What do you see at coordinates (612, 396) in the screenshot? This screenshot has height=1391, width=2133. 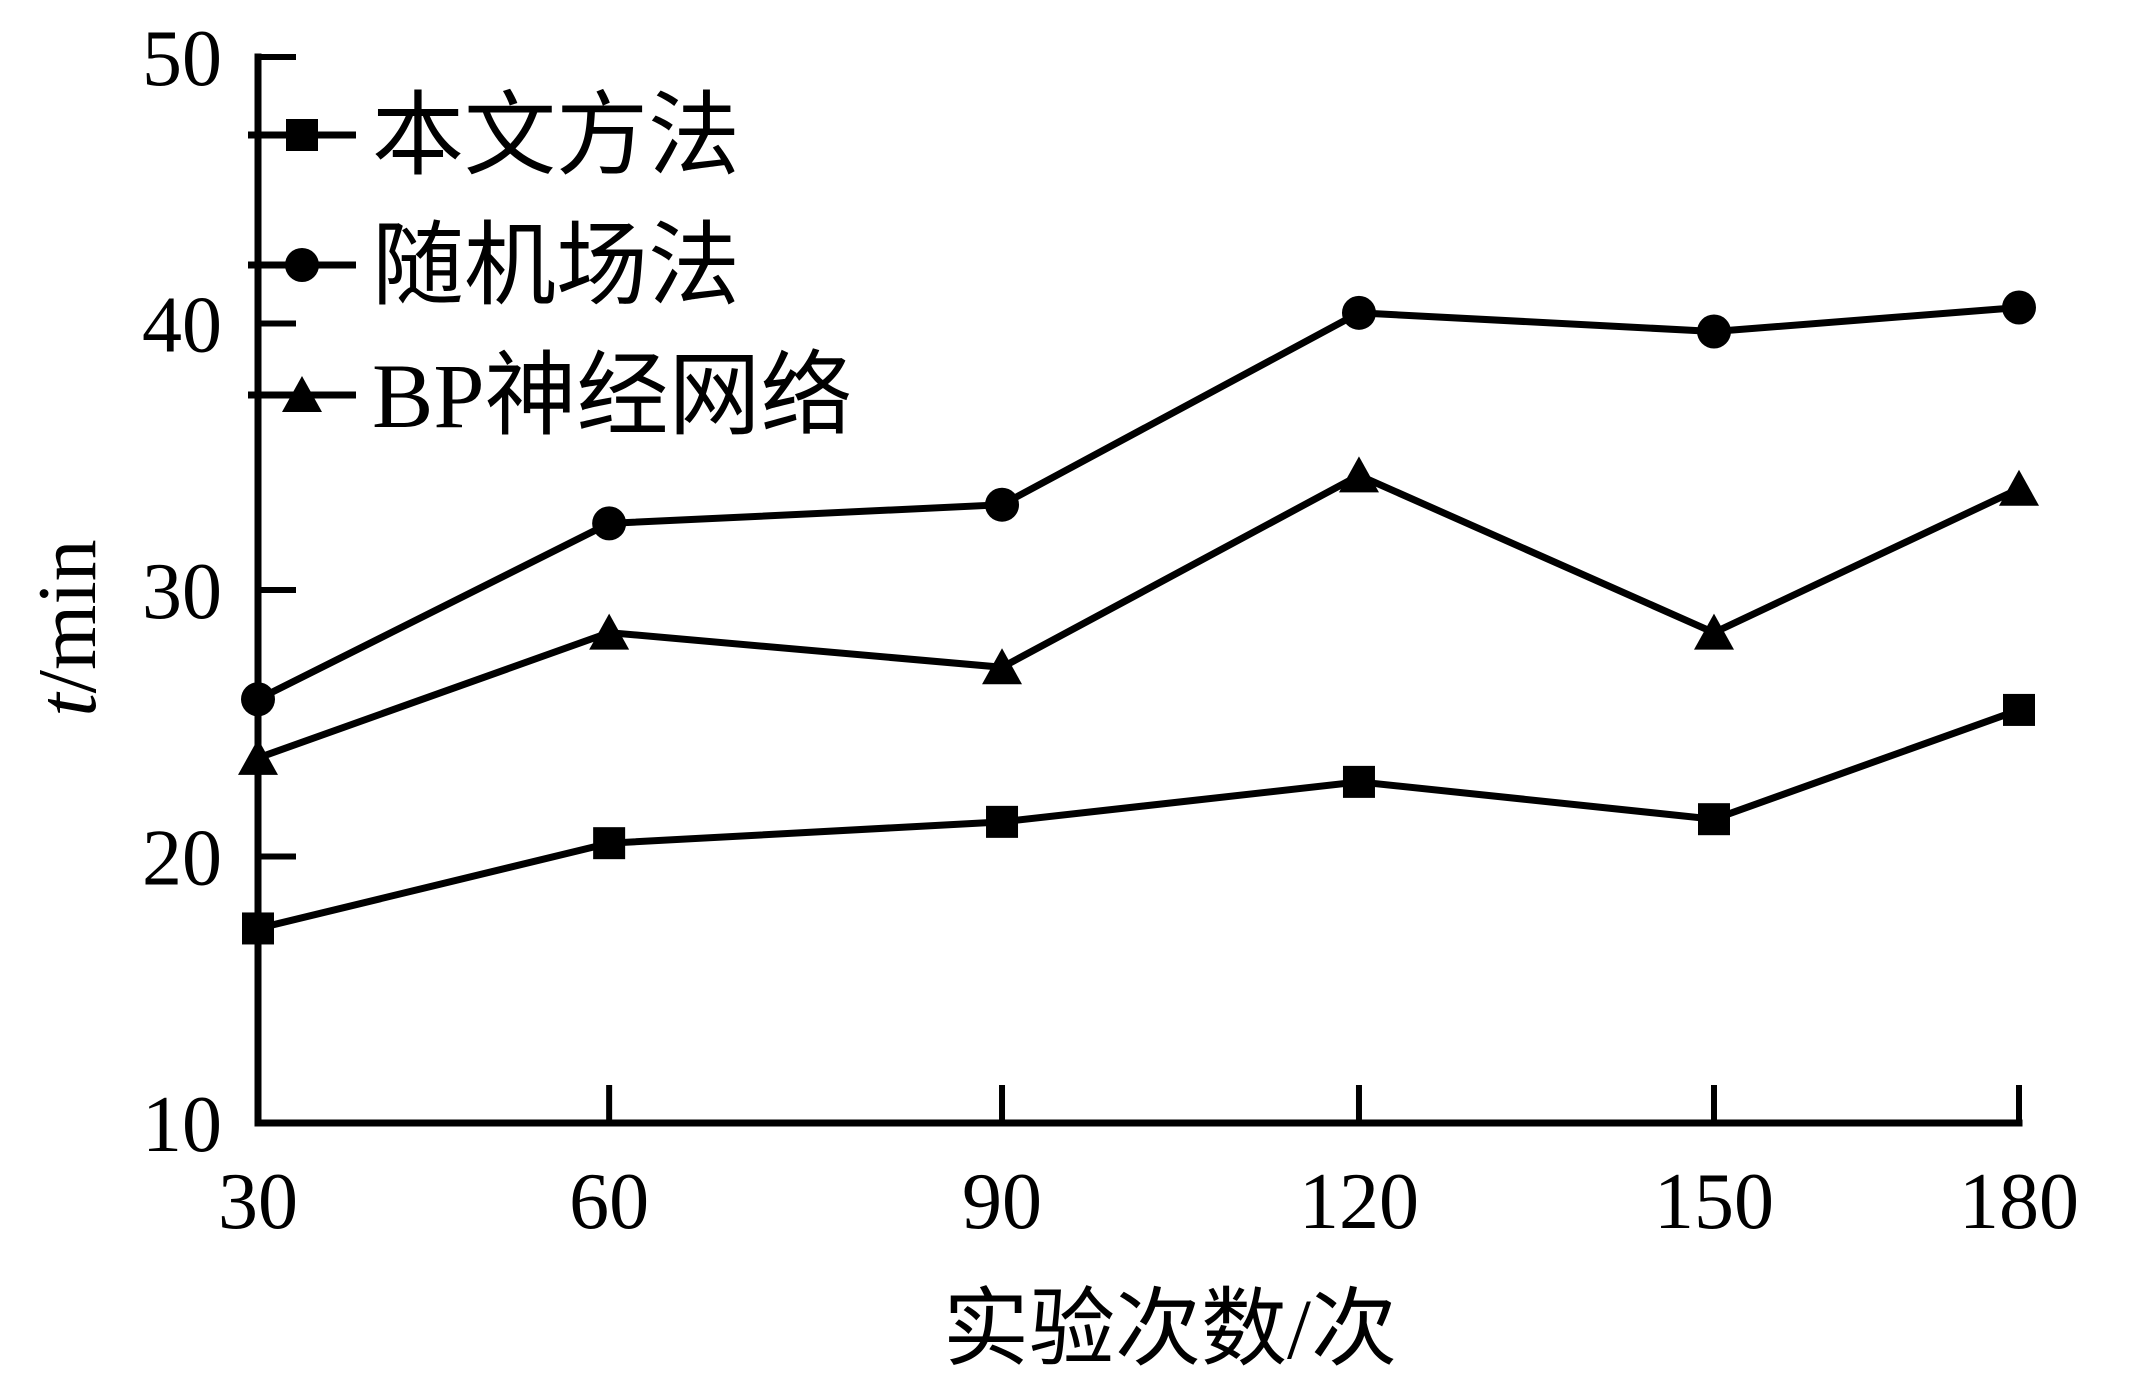 I see `legend-label: BP神经网络` at bounding box center [612, 396].